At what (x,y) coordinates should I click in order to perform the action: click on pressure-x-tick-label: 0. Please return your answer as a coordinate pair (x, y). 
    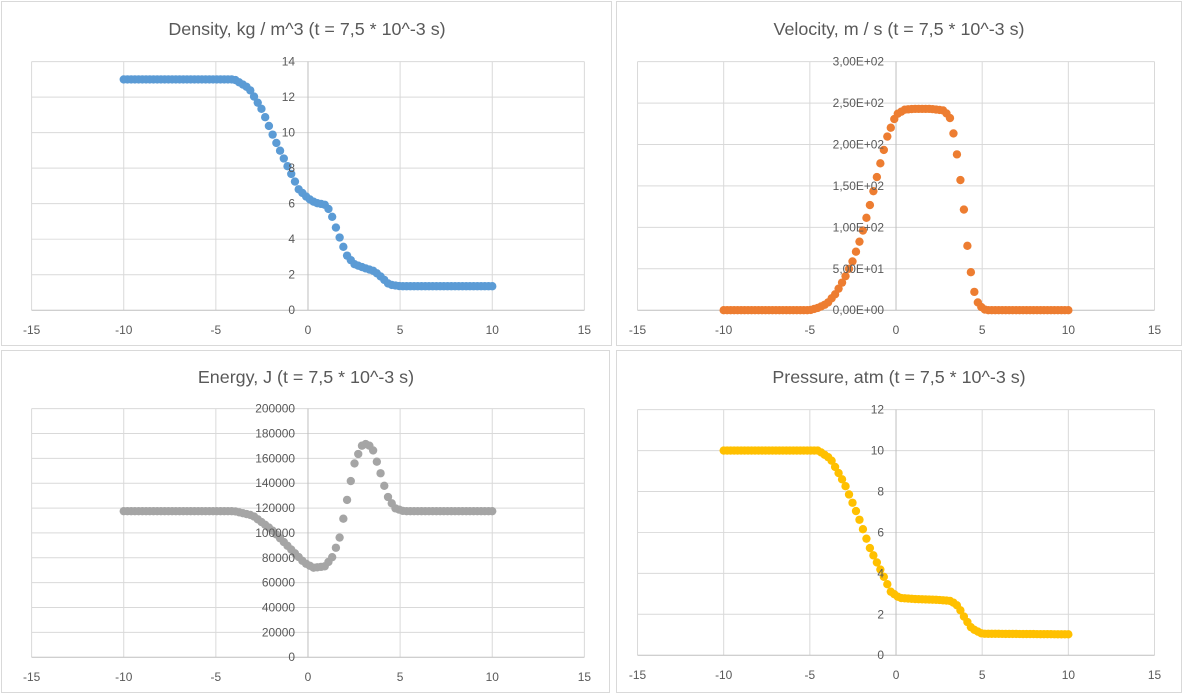
    Looking at the image, I should click on (896, 675).